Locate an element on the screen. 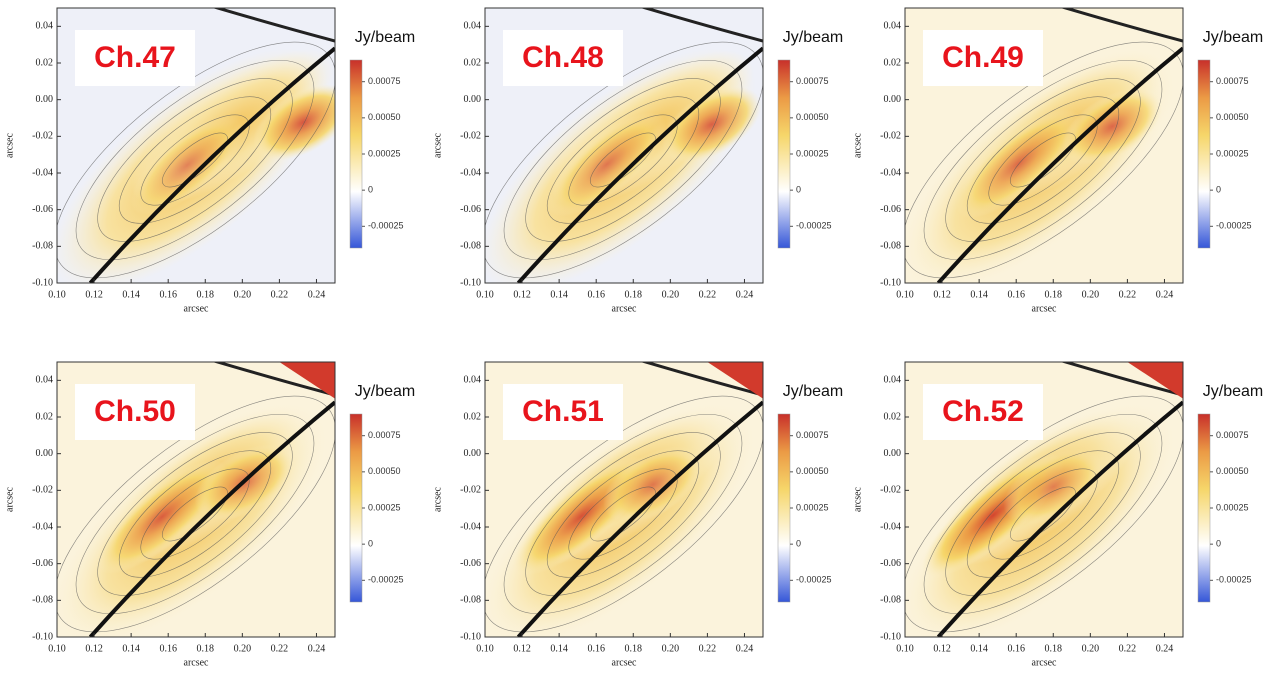 This screenshot has width=1280, height=675. chart-title: Ch.50 is located at coordinates (135, 411).